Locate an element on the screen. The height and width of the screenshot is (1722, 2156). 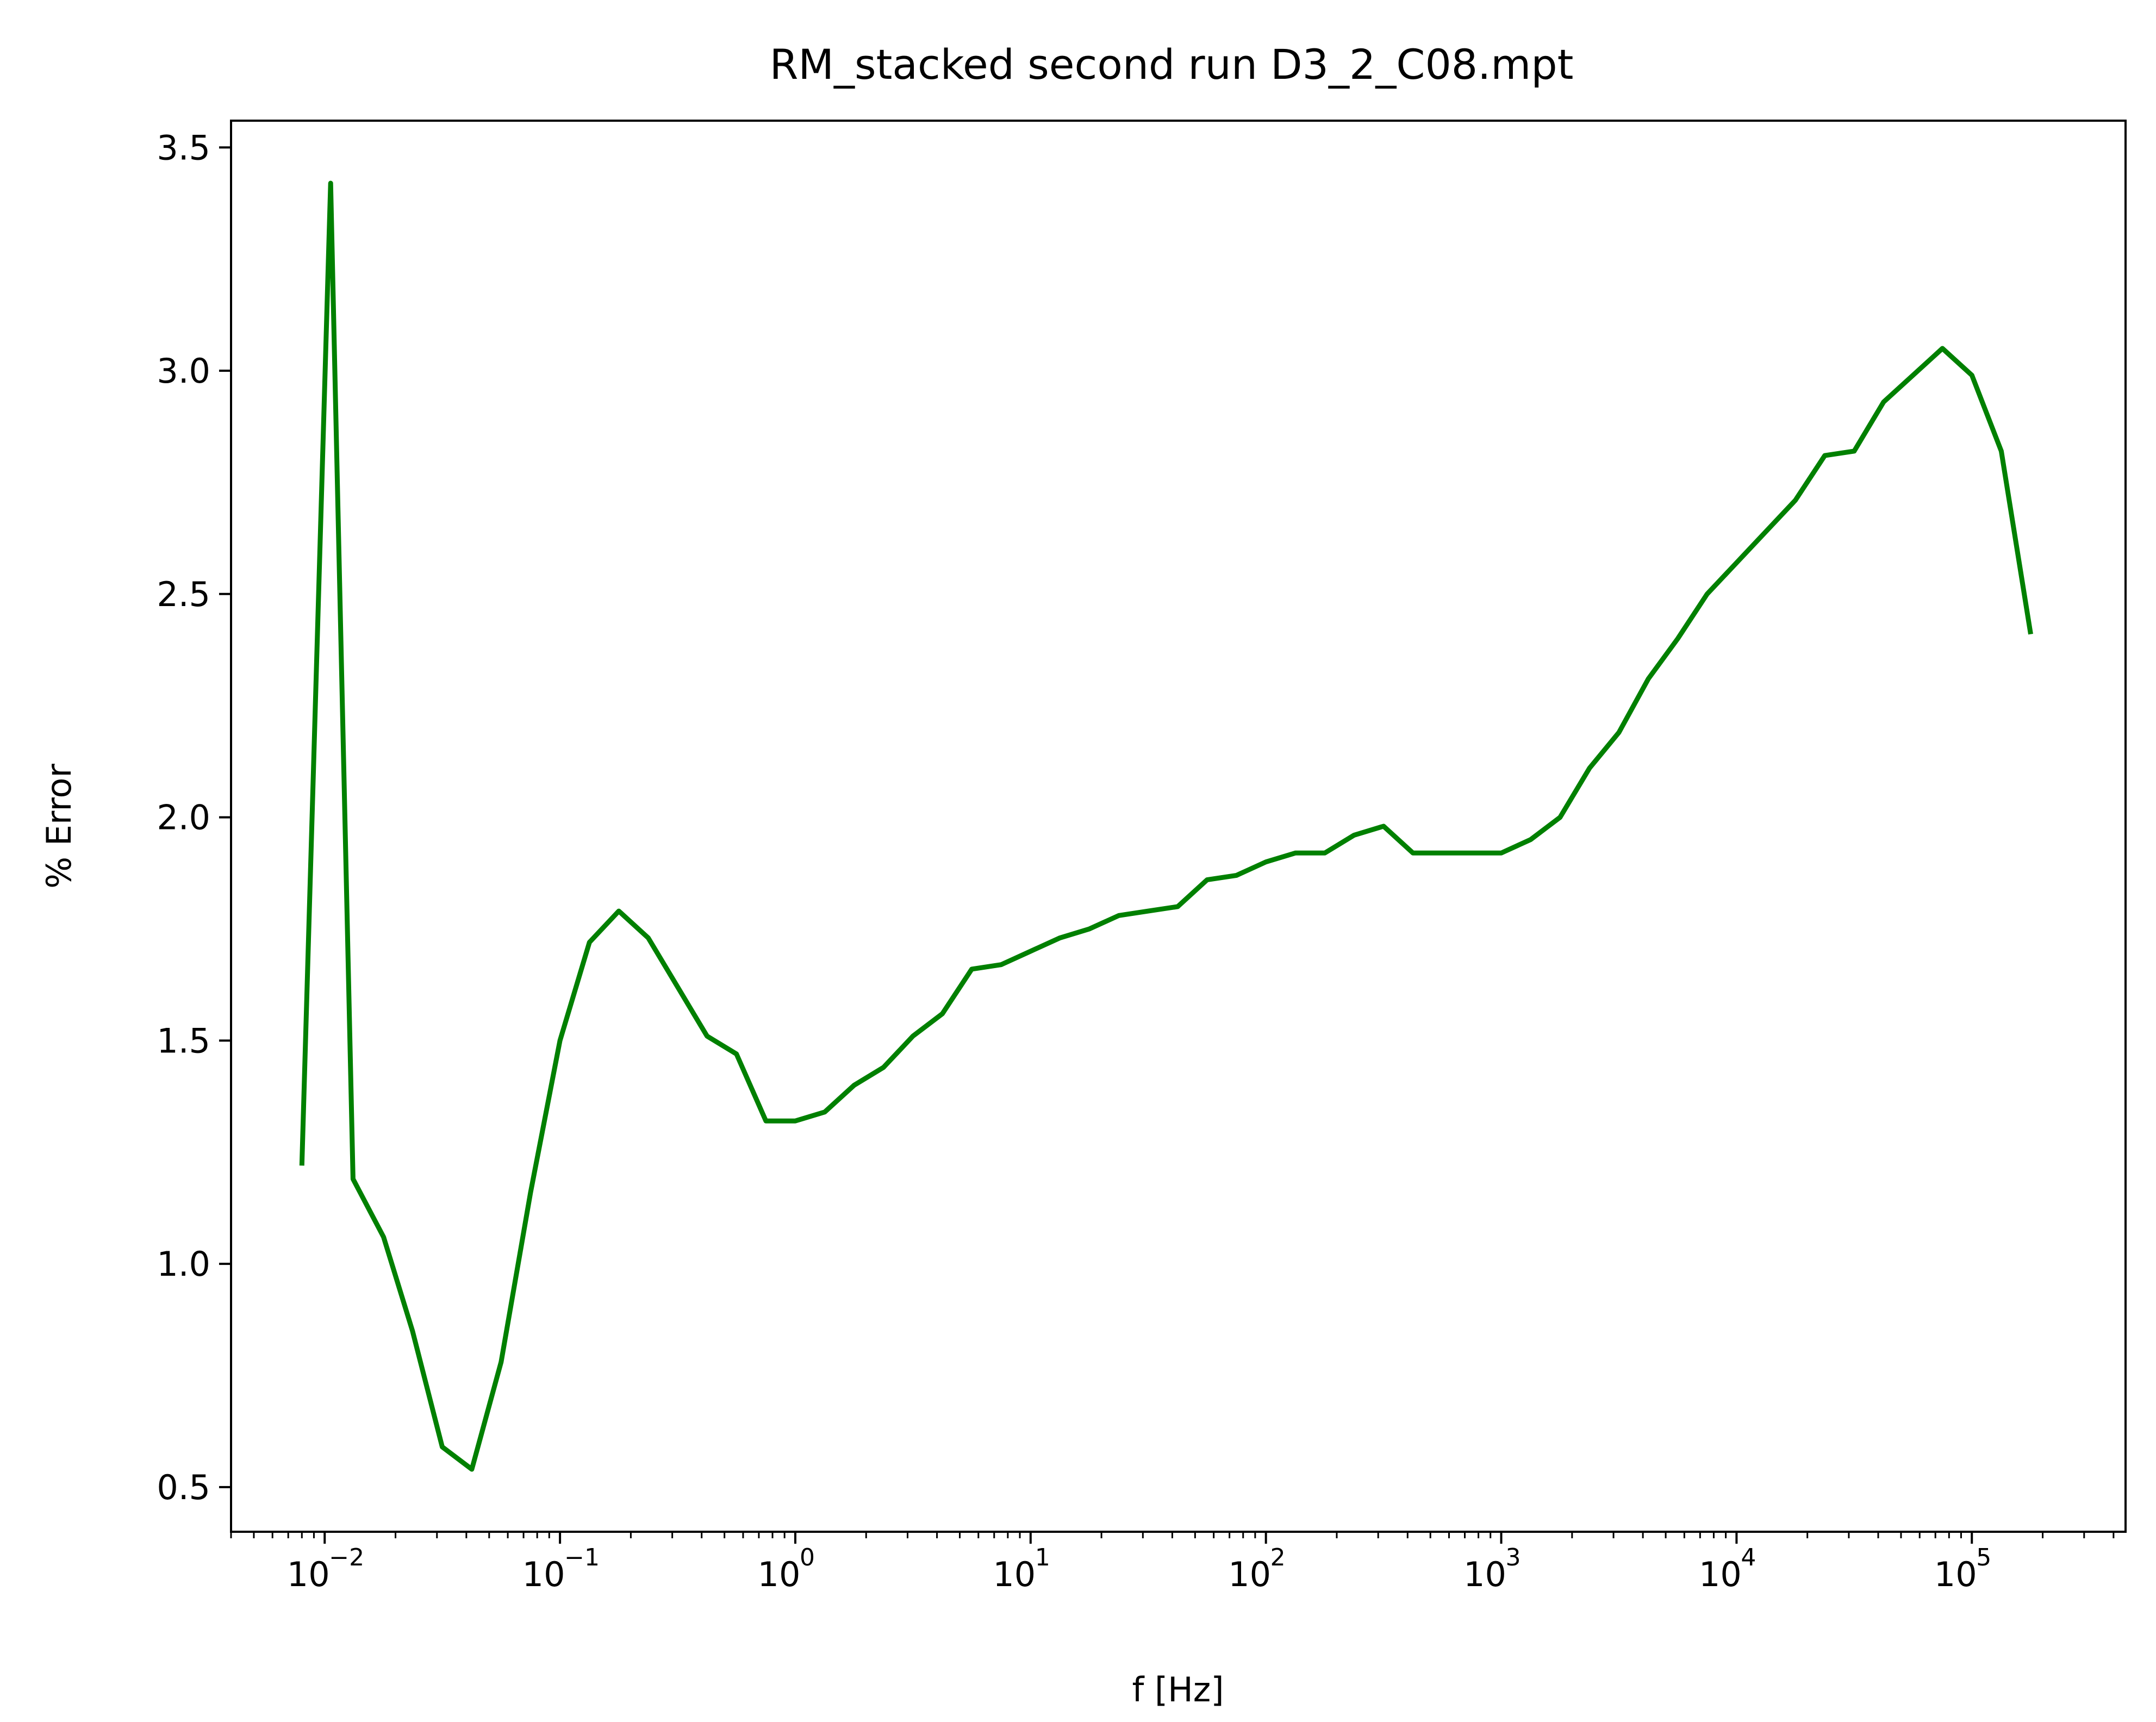
x-tick-label-exponent: 4 is located at coordinates (1748, 1558).